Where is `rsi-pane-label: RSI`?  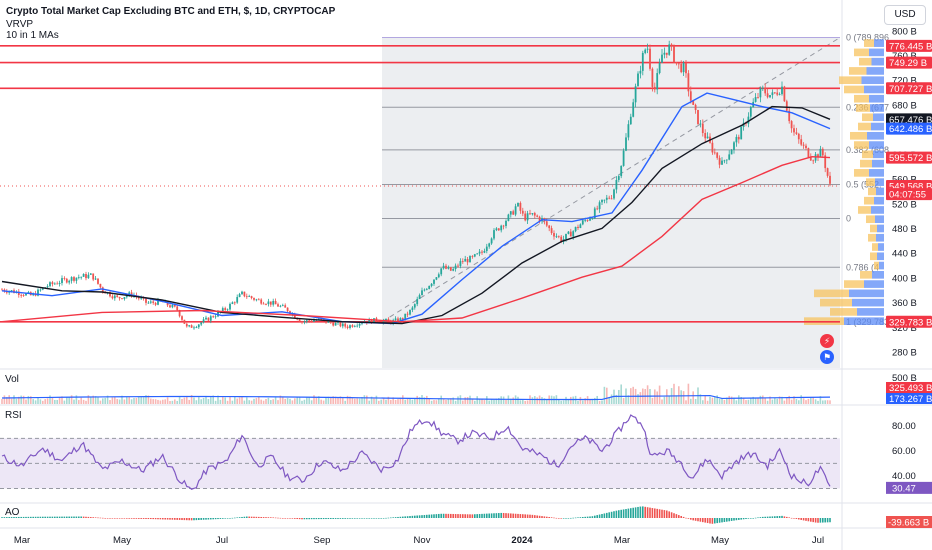 rsi-pane-label: RSI is located at coordinates (13, 415).